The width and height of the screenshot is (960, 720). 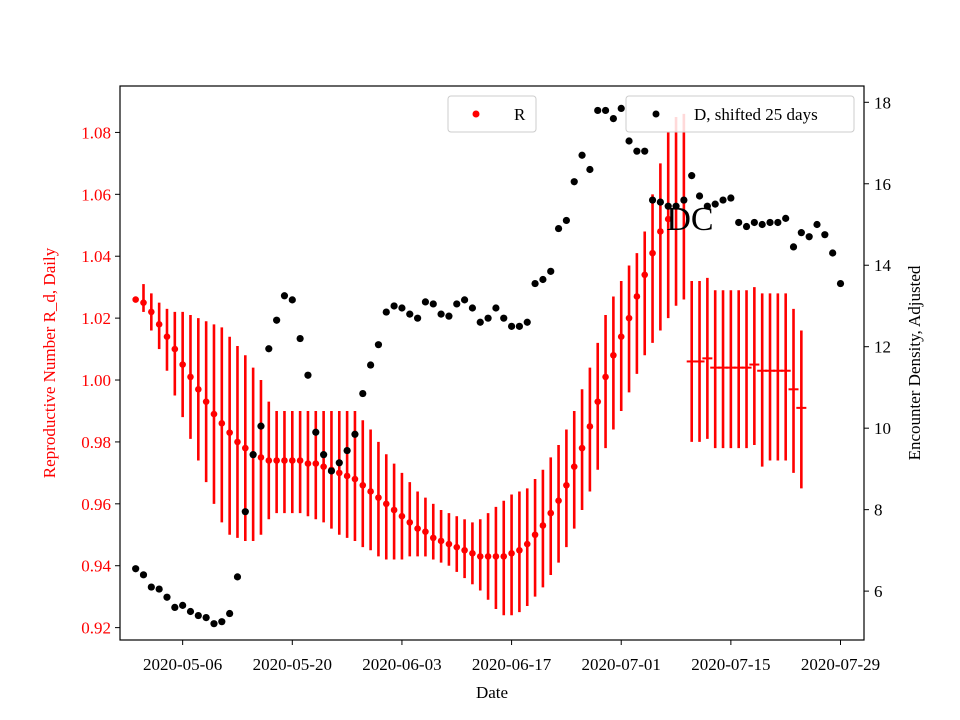 What do you see at coordinates (96, 318) in the screenshot?
I see `left-y-tick-label: 1.02` at bounding box center [96, 318].